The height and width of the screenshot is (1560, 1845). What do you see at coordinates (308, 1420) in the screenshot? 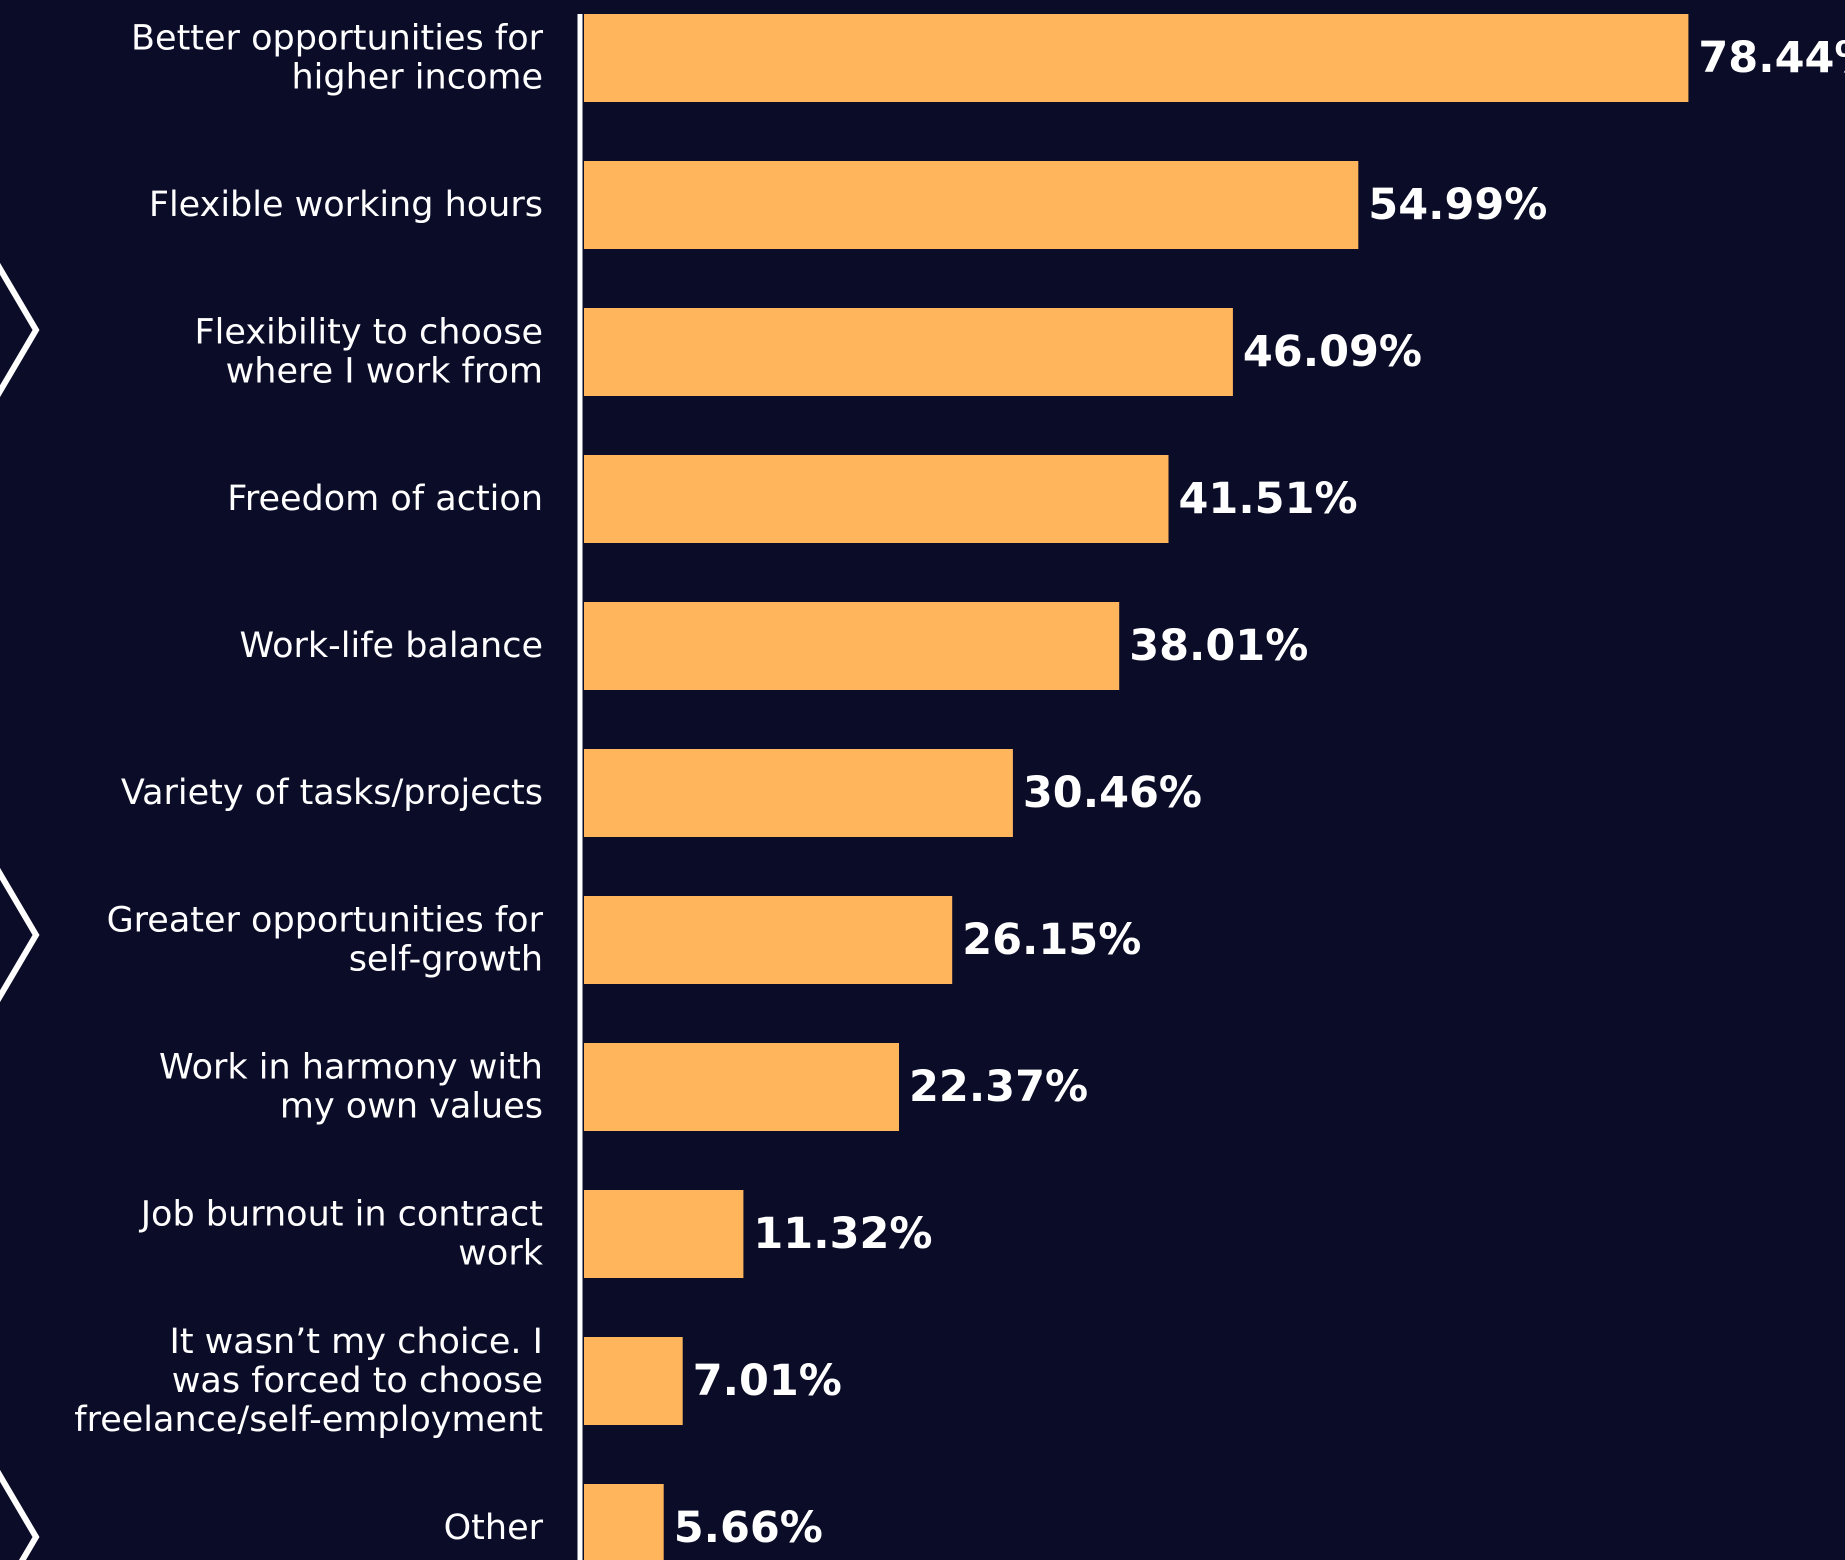
I see `category-label-line: freelance/self-employment` at bounding box center [308, 1420].